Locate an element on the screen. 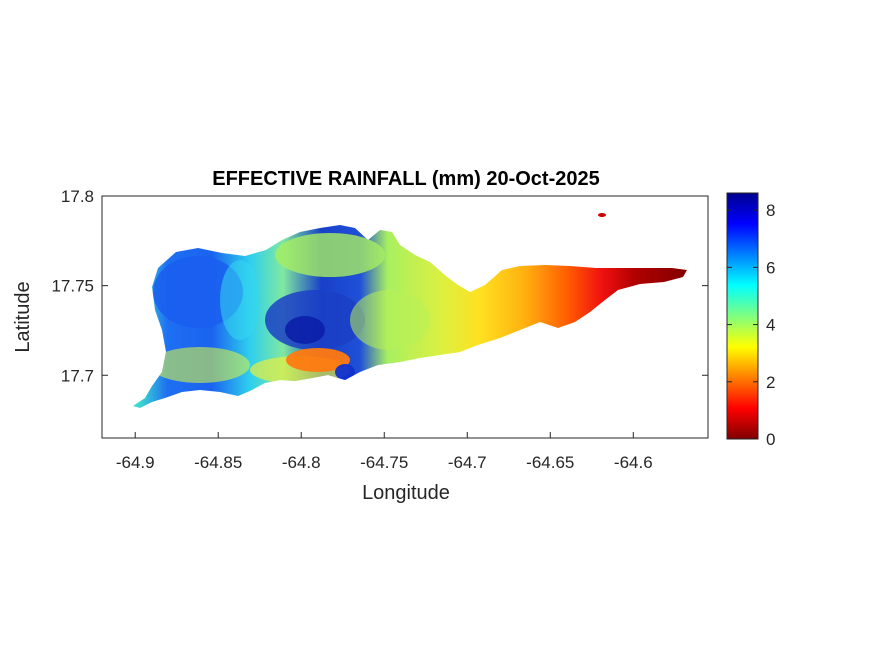 Image resolution: width=875 pixels, height=656 pixels. cay-islet is located at coordinates (602, 215).